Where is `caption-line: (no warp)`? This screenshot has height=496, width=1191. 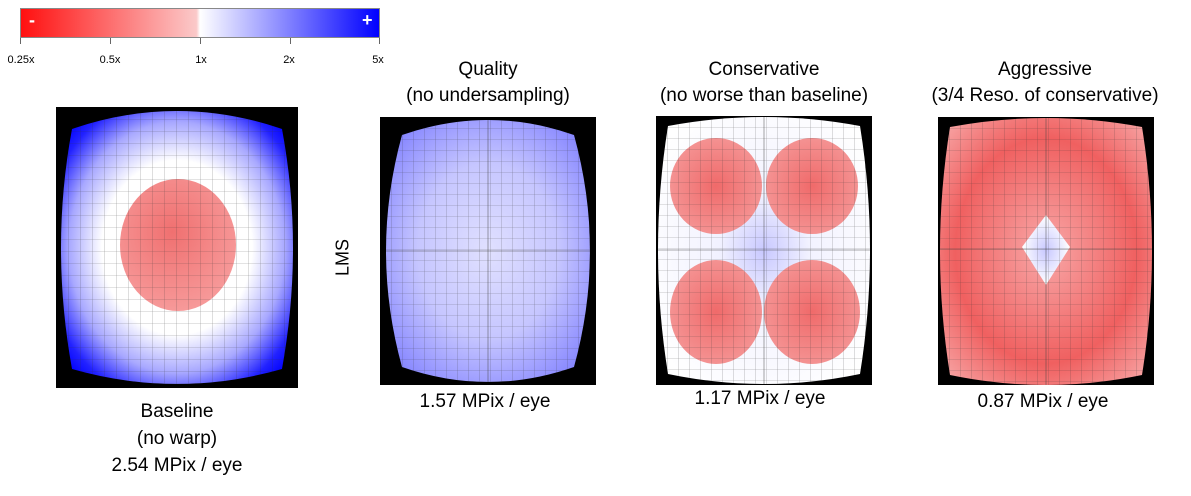
caption-line: (no warp) is located at coordinates (177, 438).